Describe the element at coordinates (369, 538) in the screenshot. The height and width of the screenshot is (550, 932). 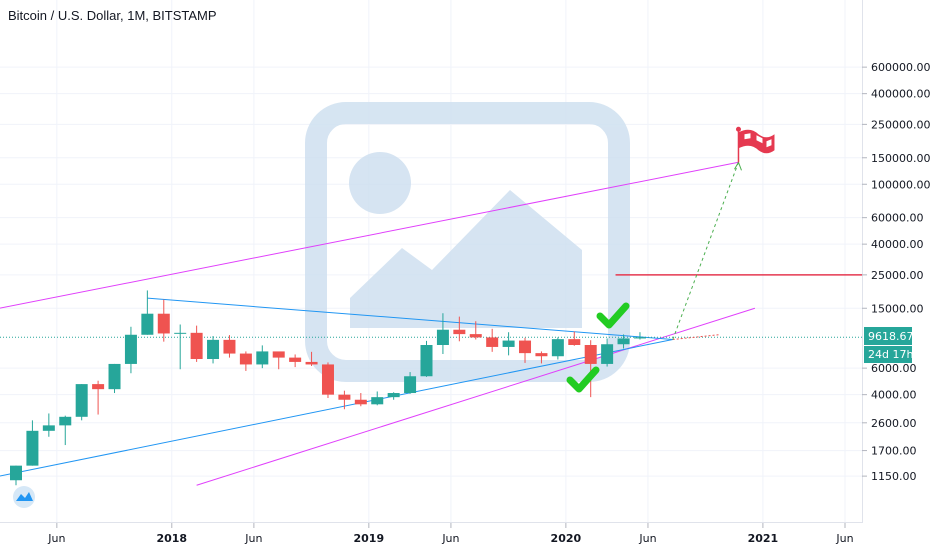
I see `x-tick-label: 2019` at that location.